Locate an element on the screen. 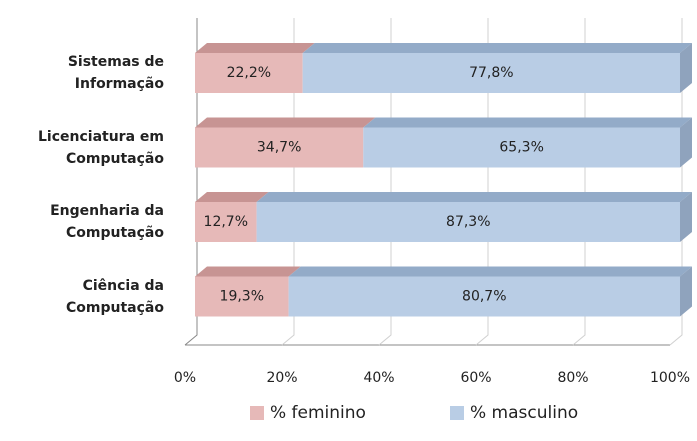  legend-label: % feminino is located at coordinates (318, 413).